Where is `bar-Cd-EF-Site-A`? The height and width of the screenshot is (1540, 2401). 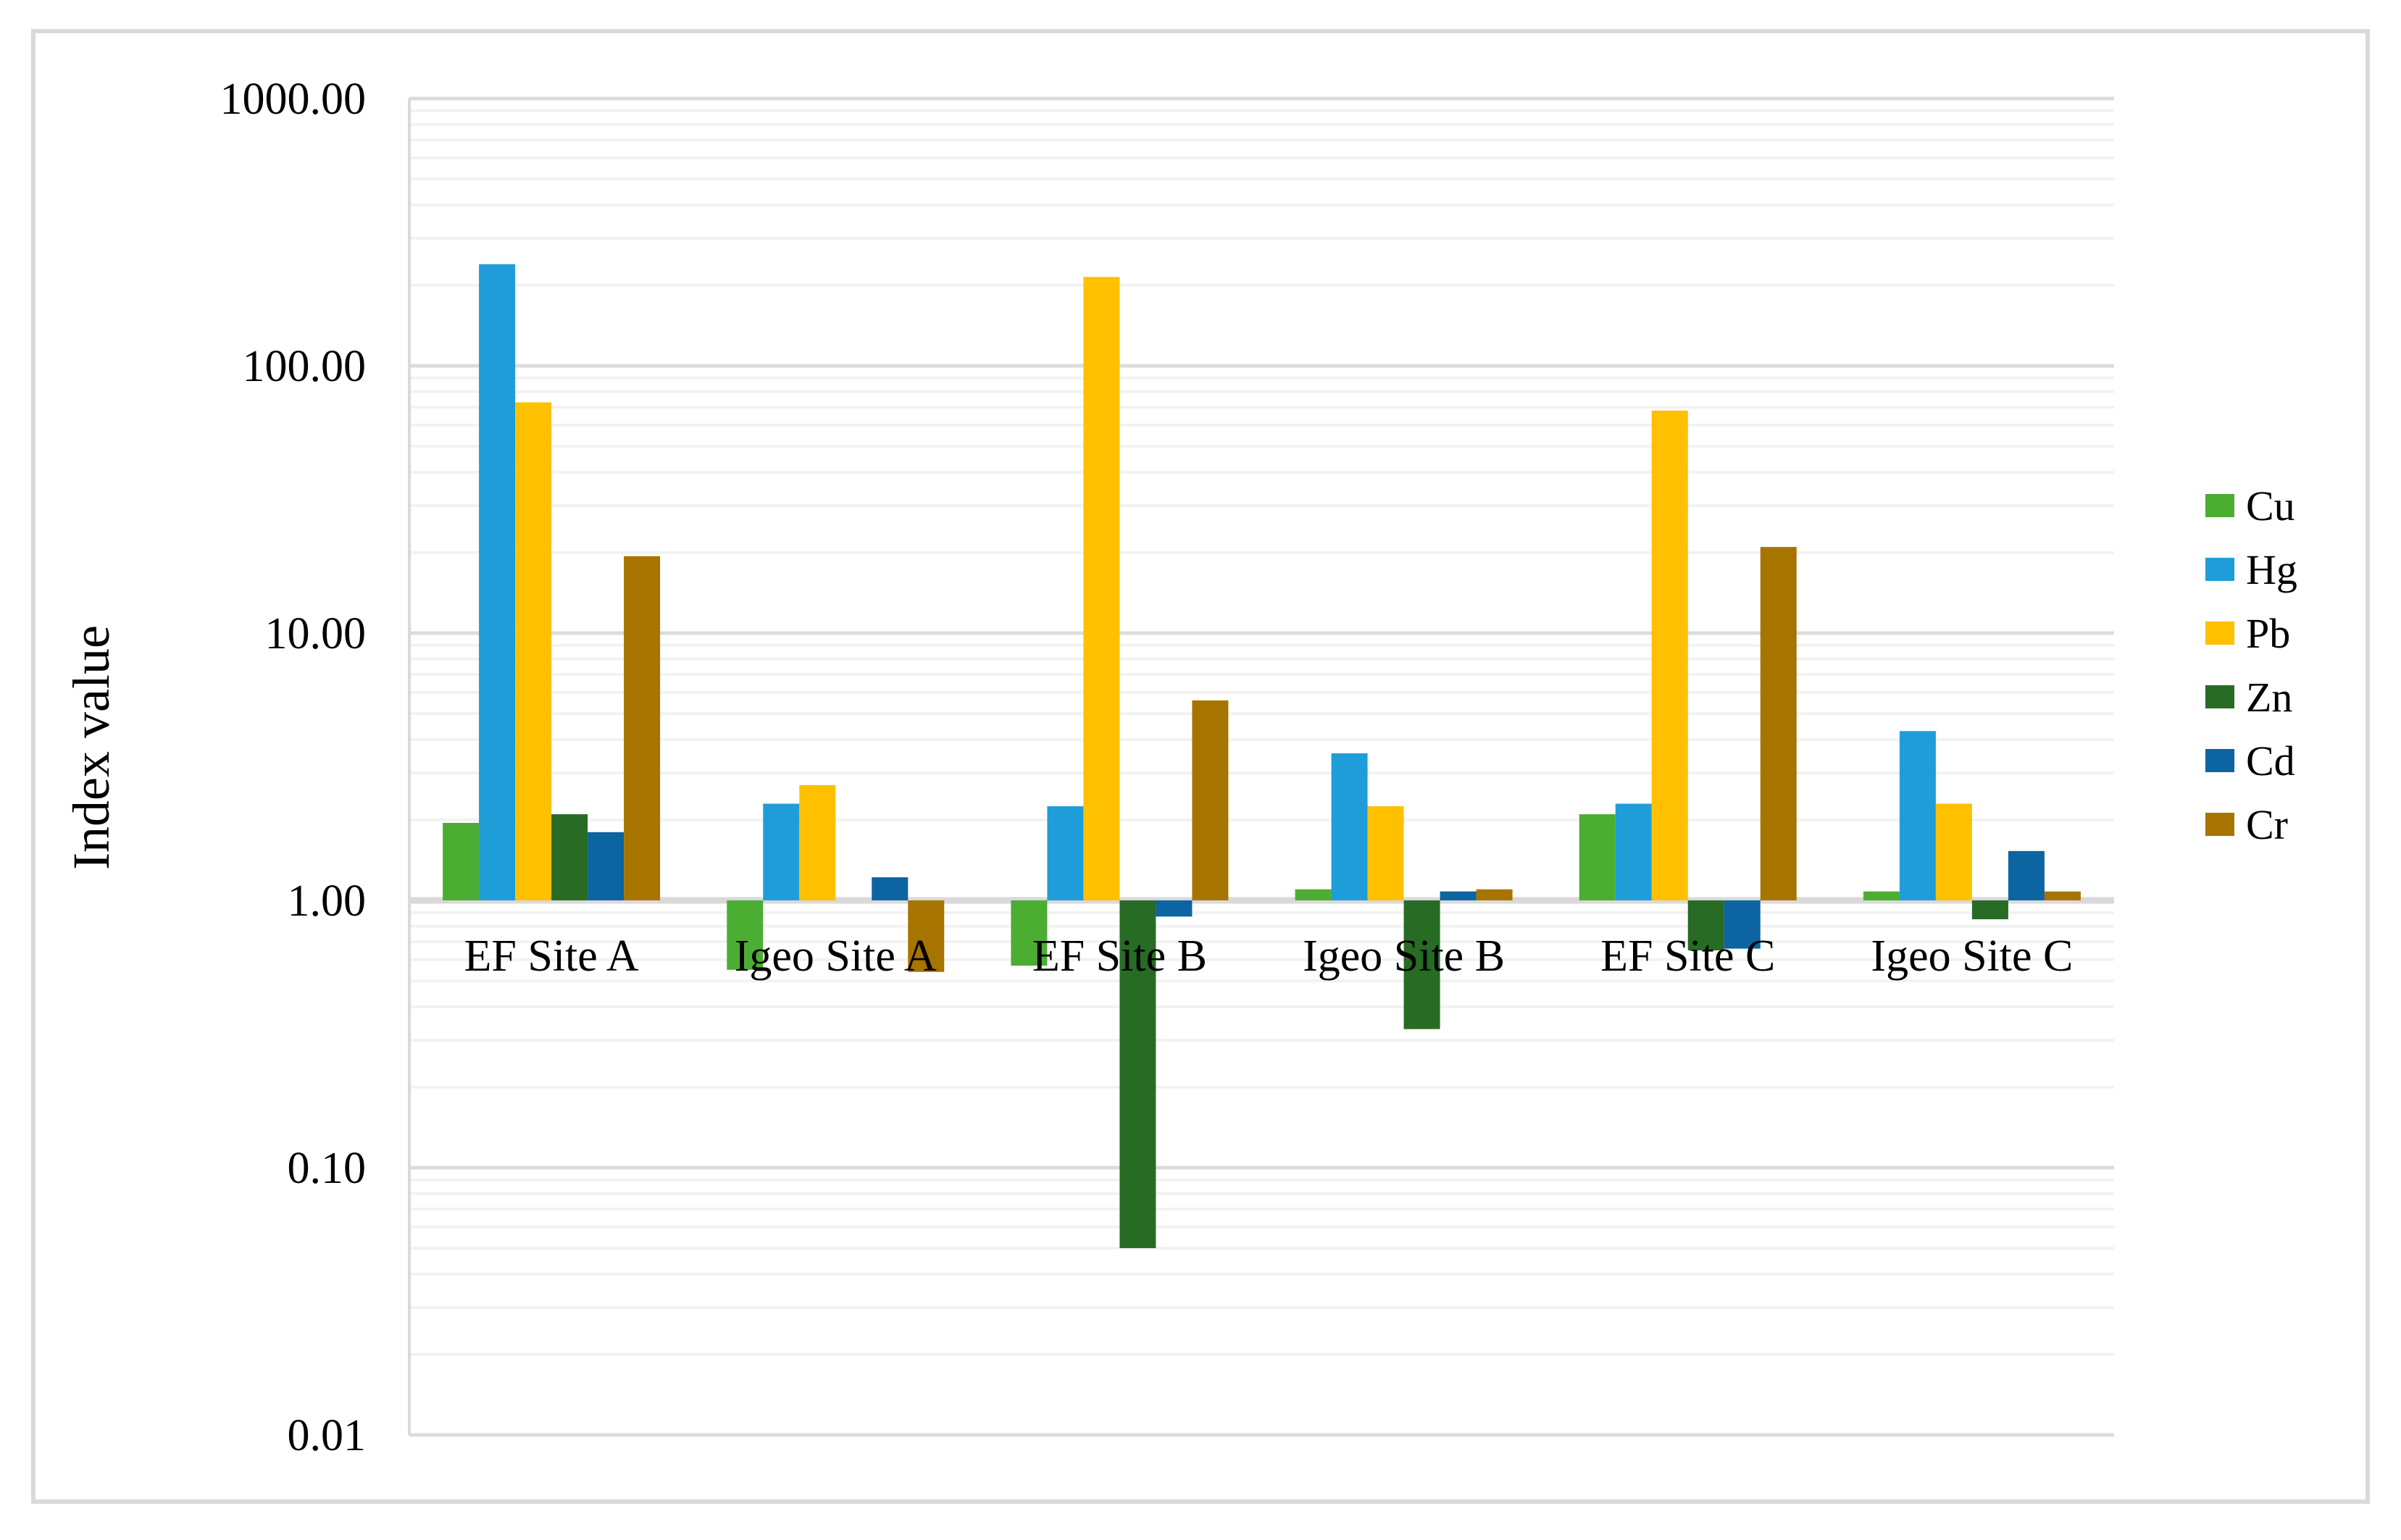 bar-Cd-EF-Site-A is located at coordinates (606, 866).